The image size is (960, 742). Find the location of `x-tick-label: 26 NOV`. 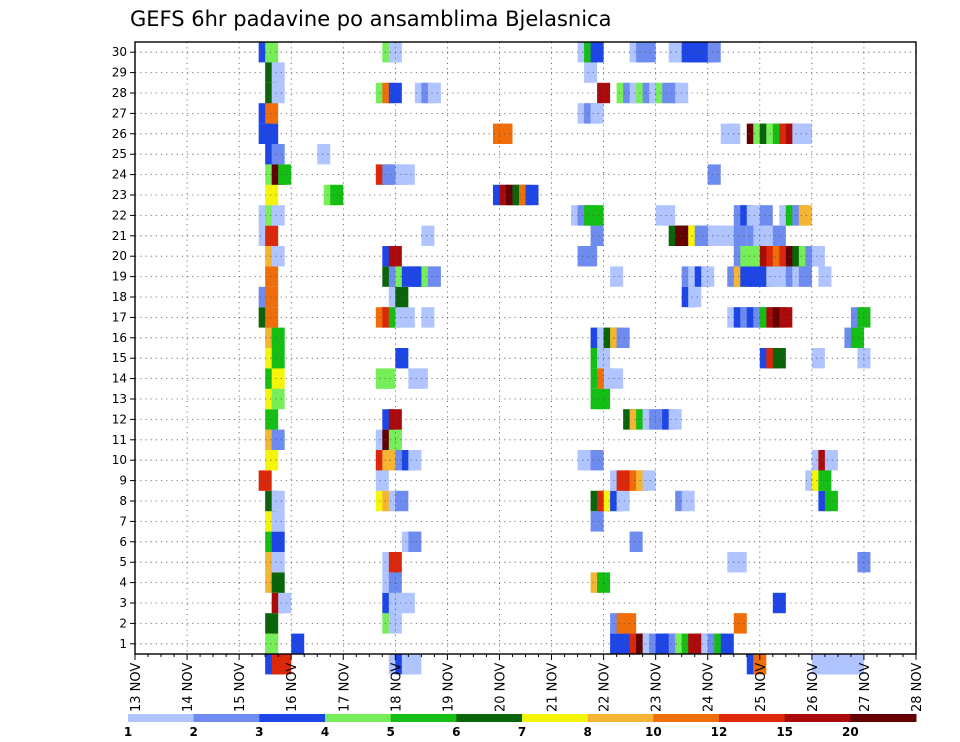

x-tick-label: 26 NOV is located at coordinates (813, 687).